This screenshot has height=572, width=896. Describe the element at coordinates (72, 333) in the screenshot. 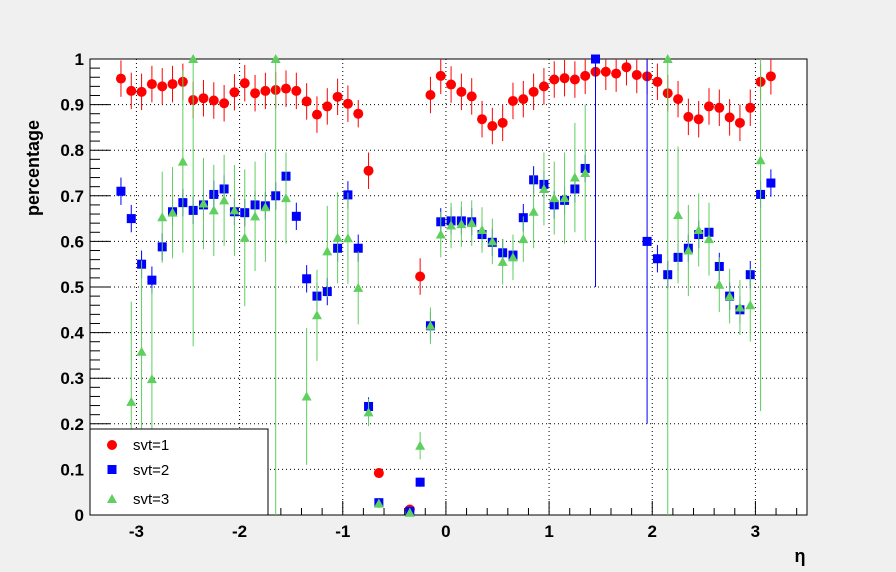

I see `y-tick-label: 0.4` at that location.